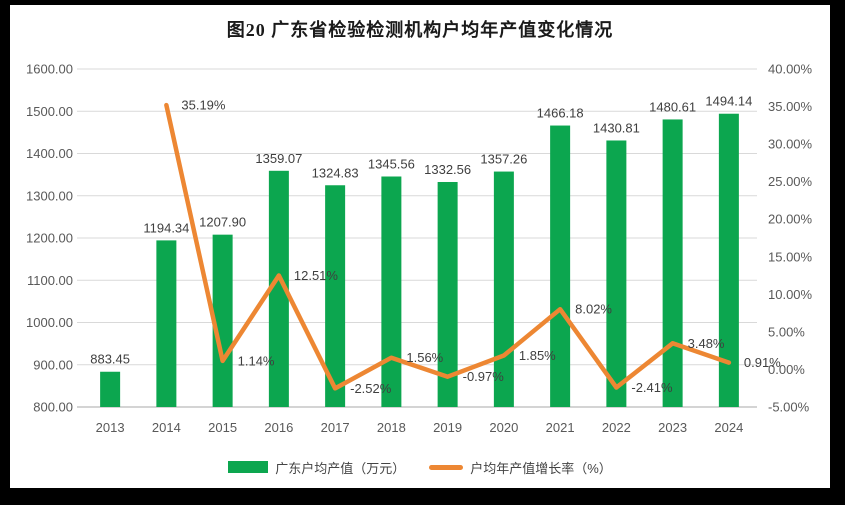 The width and height of the screenshot is (845, 505). Describe the element at coordinates (786, 369) in the screenshot. I see `right-axis-tick-label: 0.00%` at that location.